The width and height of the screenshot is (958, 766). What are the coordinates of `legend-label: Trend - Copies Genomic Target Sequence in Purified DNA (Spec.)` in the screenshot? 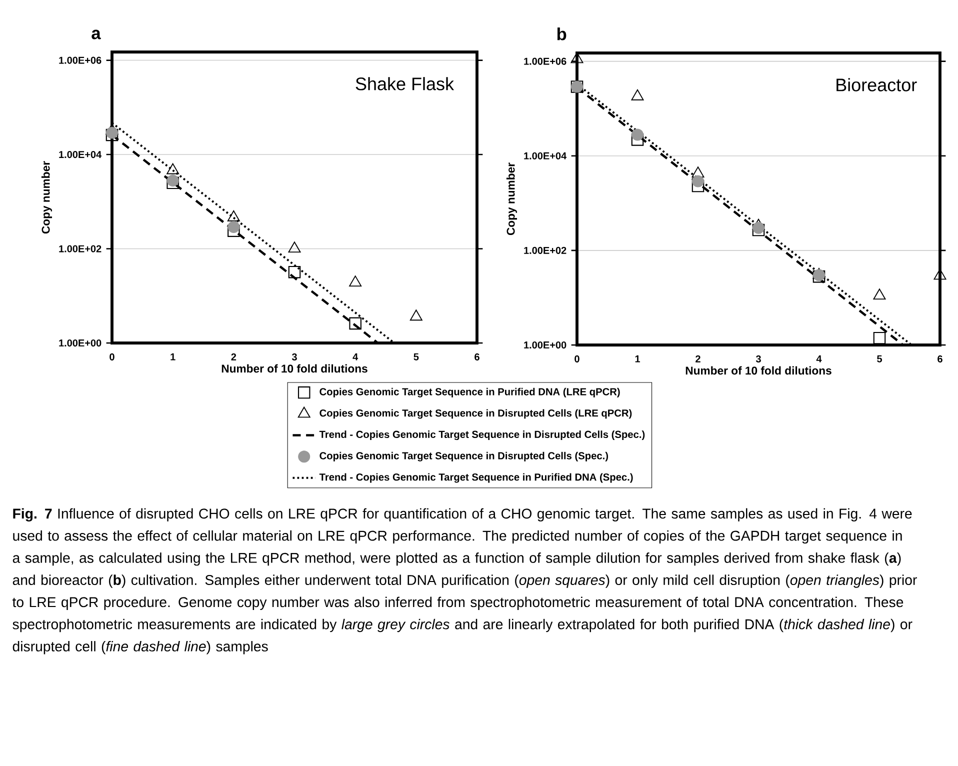 It's located at (476, 478).